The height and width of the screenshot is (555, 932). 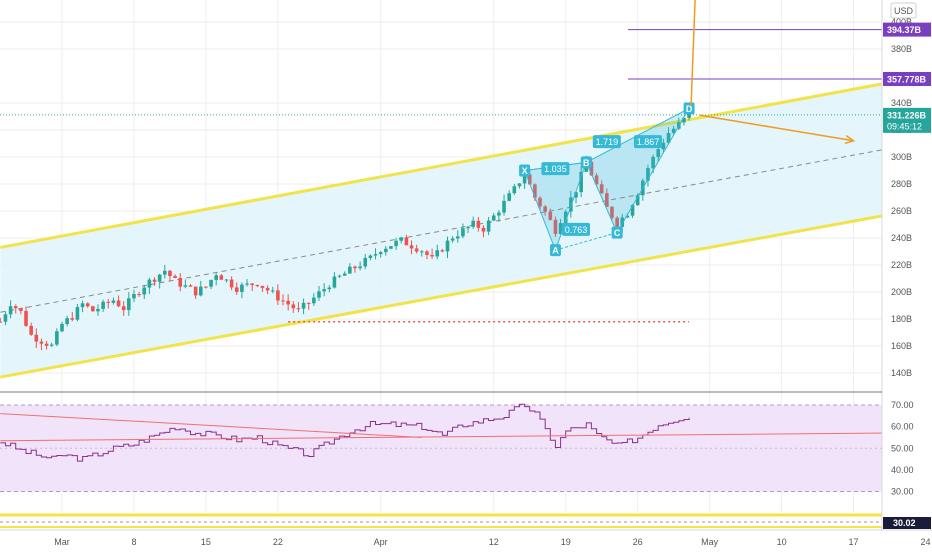 What do you see at coordinates (278, 542) in the screenshot?
I see `time-tick-label: 22` at bounding box center [278, 542].